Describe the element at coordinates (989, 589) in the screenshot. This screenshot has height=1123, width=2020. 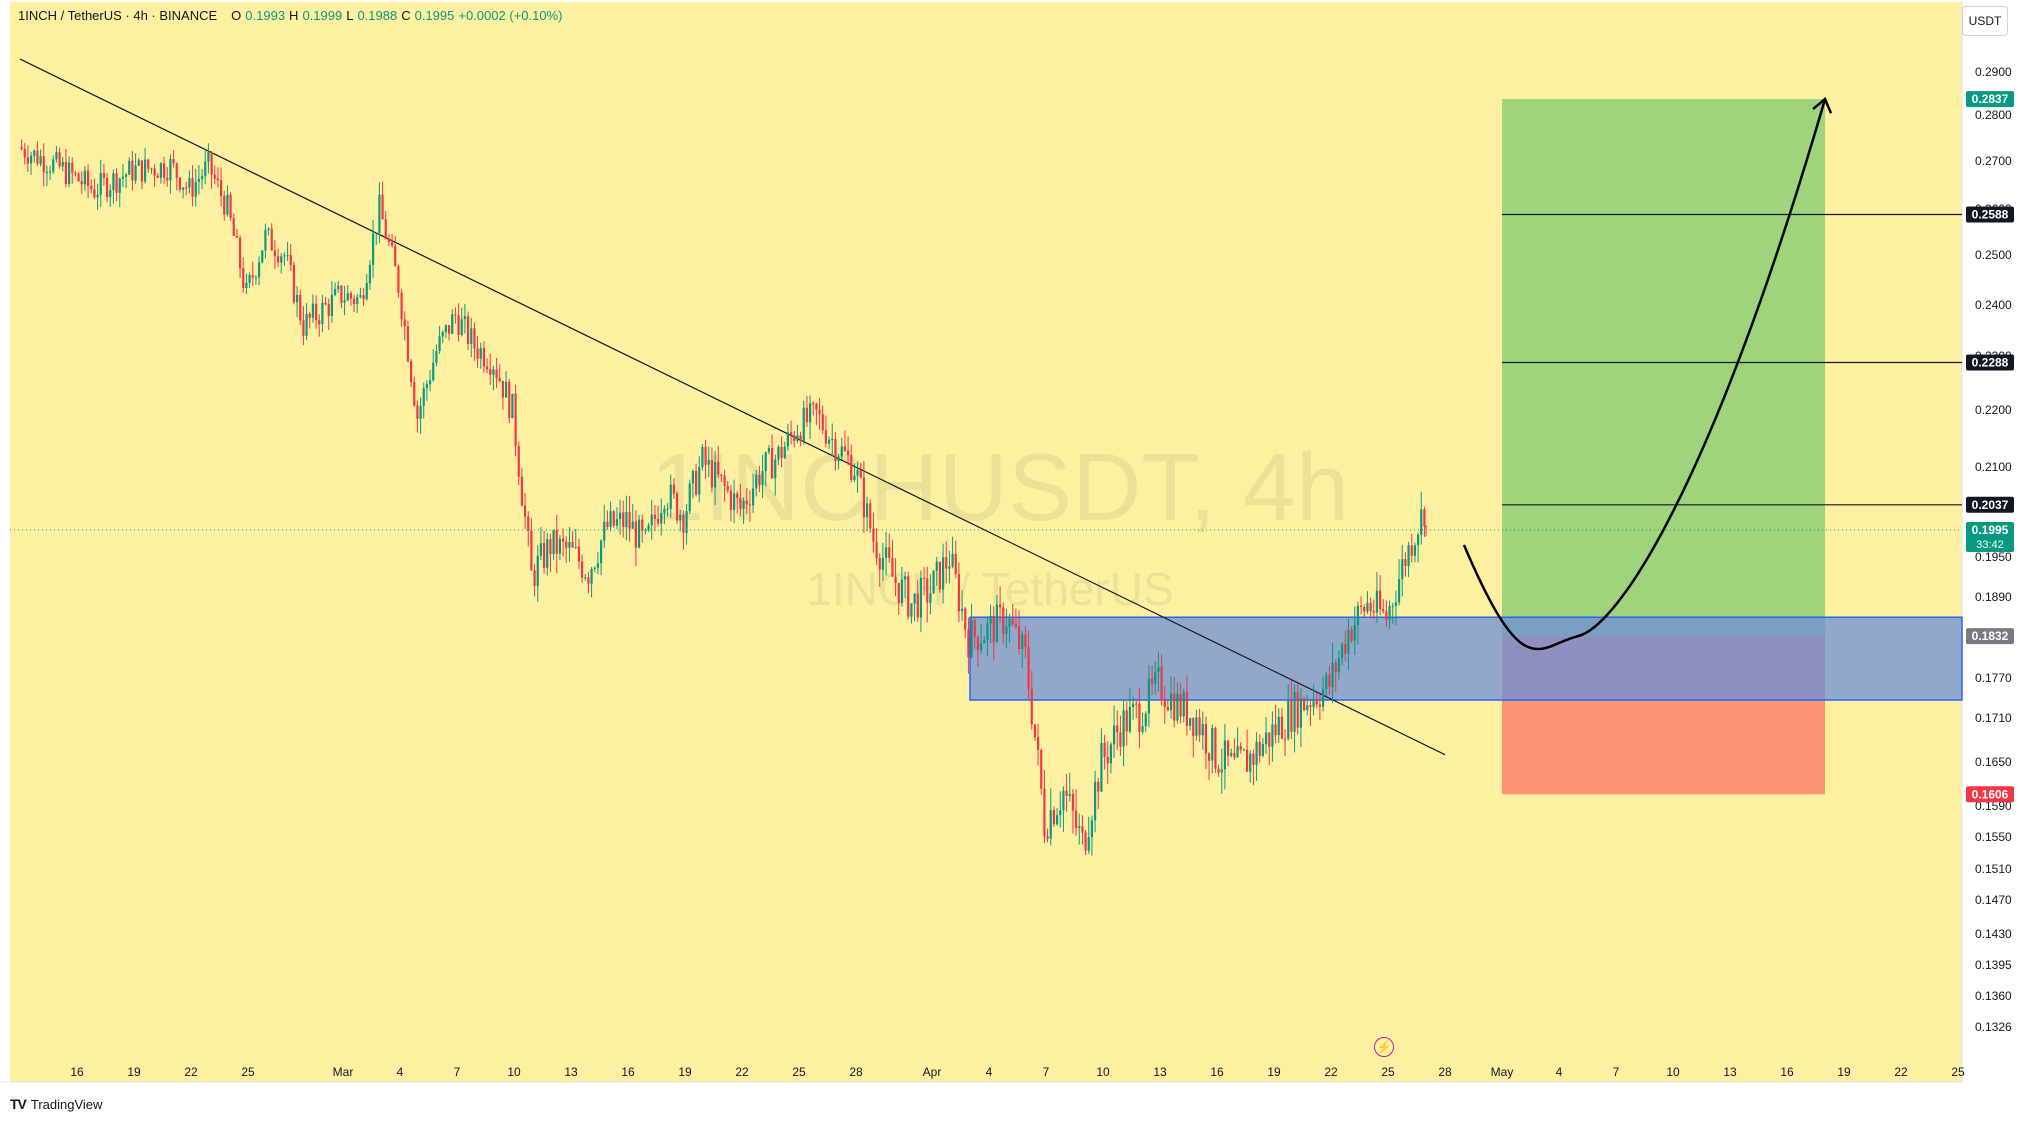
I see `watermark-name: 1INCH / TetherUS` at that location.